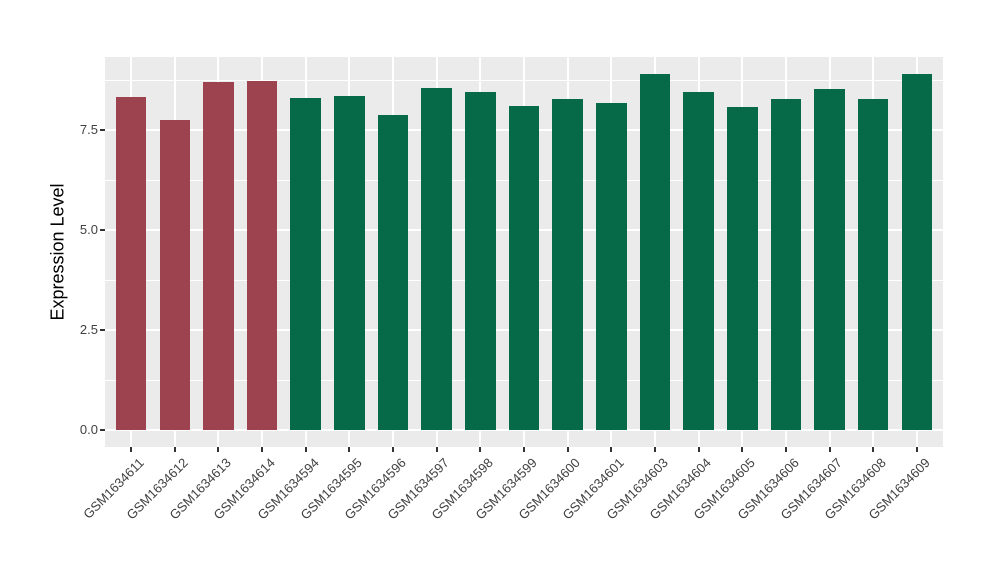 This screenshot has height=580, width=1000. I want to click on bar-GSM1634609, so click(917, 252).